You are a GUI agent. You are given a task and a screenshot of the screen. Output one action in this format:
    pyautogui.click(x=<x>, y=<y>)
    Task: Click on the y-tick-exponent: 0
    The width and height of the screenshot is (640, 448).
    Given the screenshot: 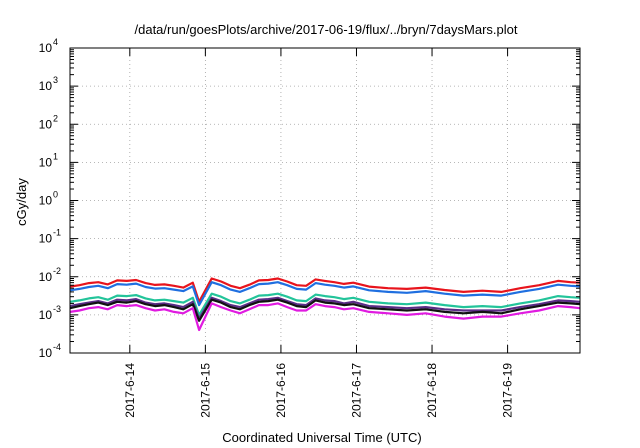 What is the action you would take?
    pyautogui.click(x=55, y=195)
    